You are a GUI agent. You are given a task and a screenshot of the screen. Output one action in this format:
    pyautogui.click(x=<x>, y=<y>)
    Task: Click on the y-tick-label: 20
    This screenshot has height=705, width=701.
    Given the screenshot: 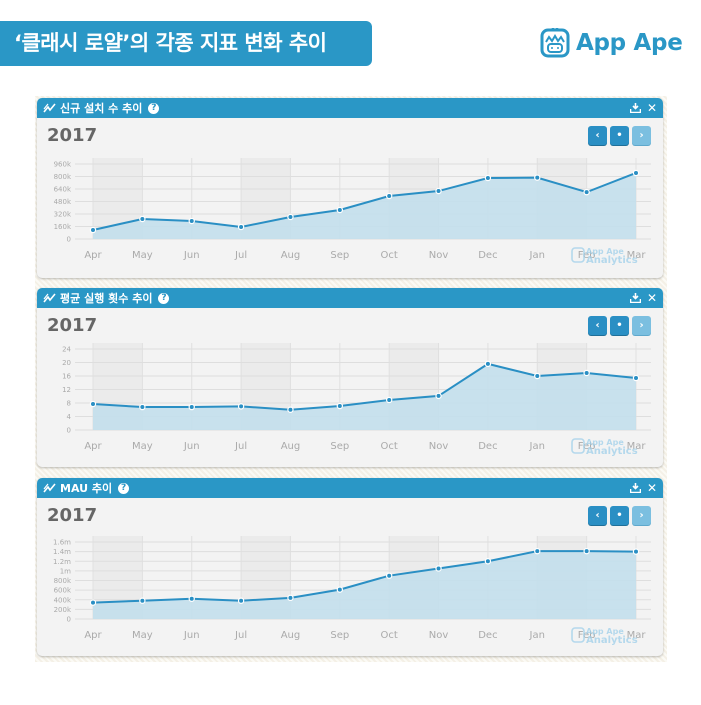 What is the action you would take?
    pyautogui.click(x=66, y=363)
    